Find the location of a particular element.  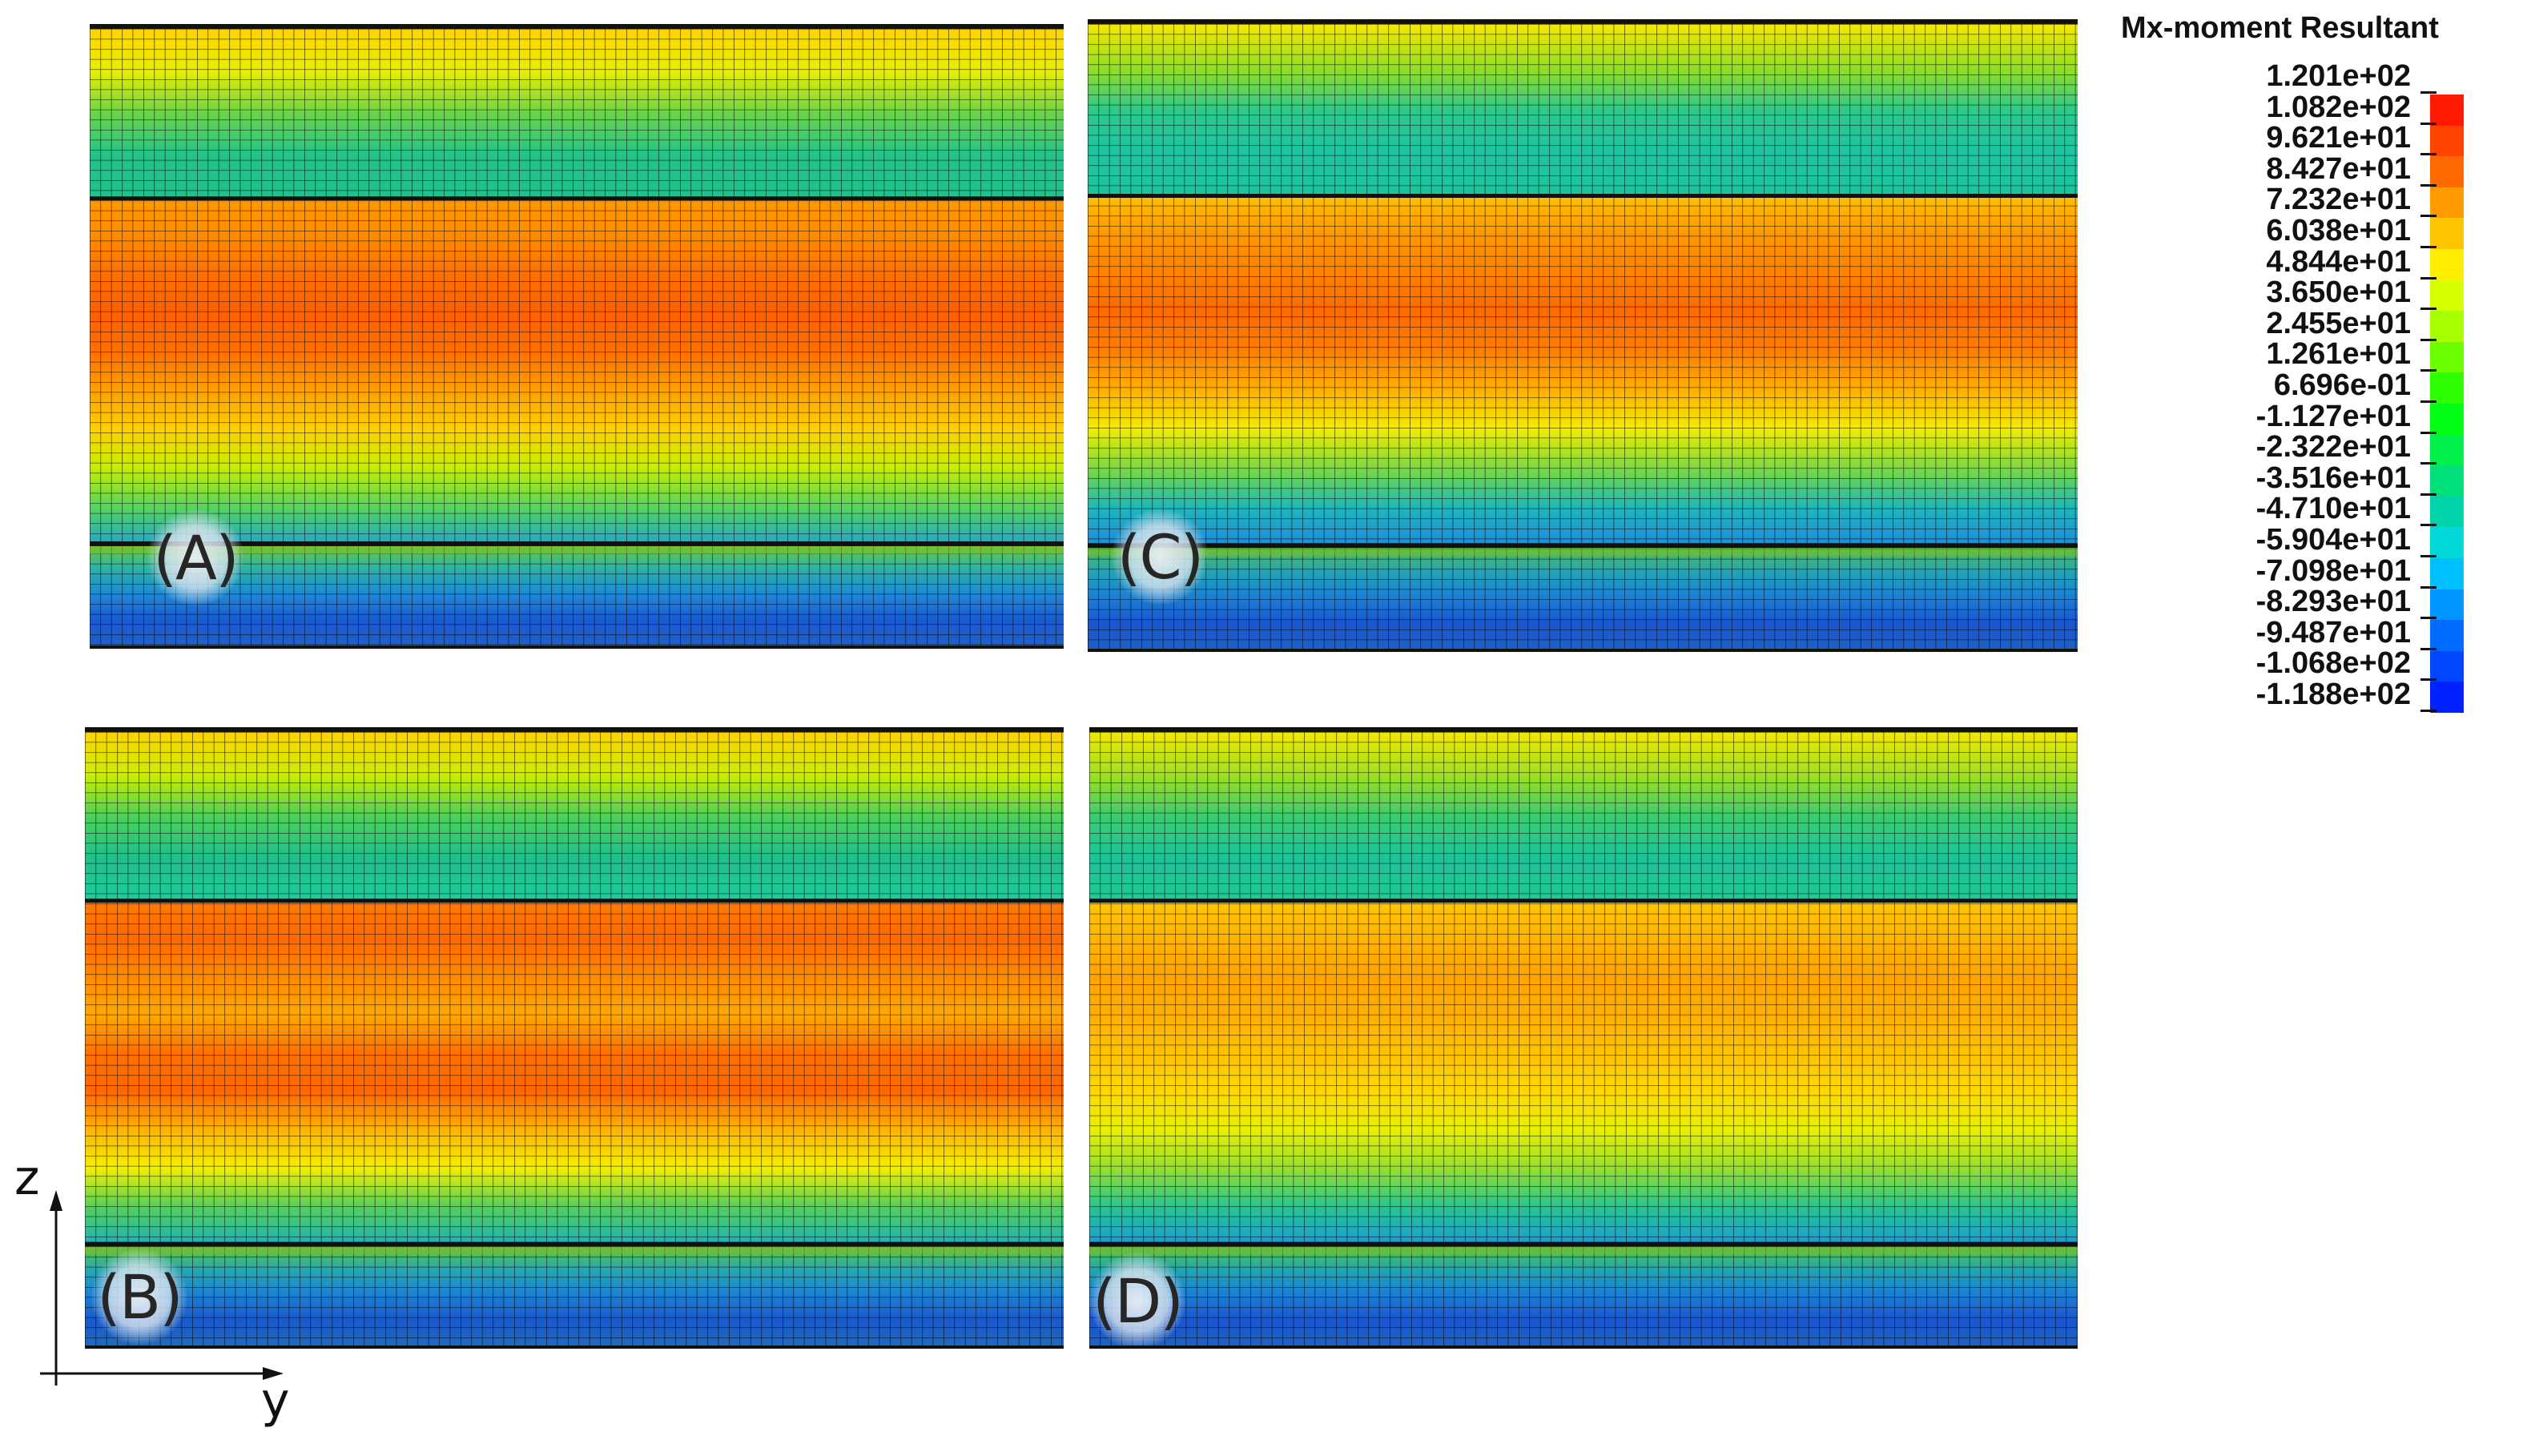

legend-value: 1.261e+01 is located at coordinates (2338, 354).